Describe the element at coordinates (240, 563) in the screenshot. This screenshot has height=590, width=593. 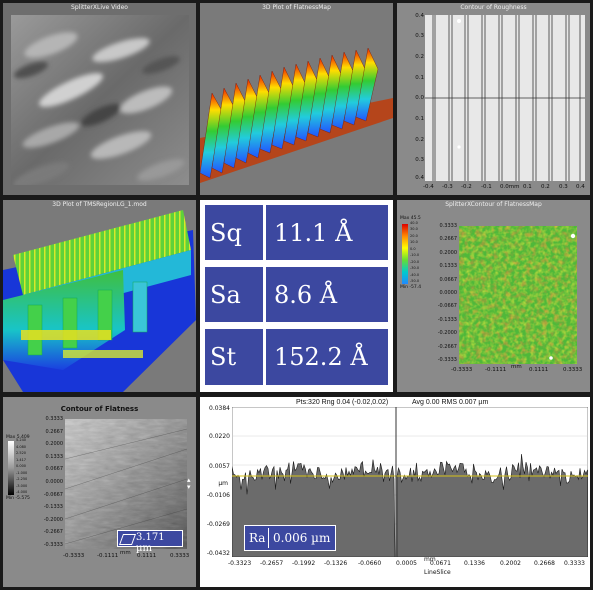
I see `x-tick: -0.3323` at that location.